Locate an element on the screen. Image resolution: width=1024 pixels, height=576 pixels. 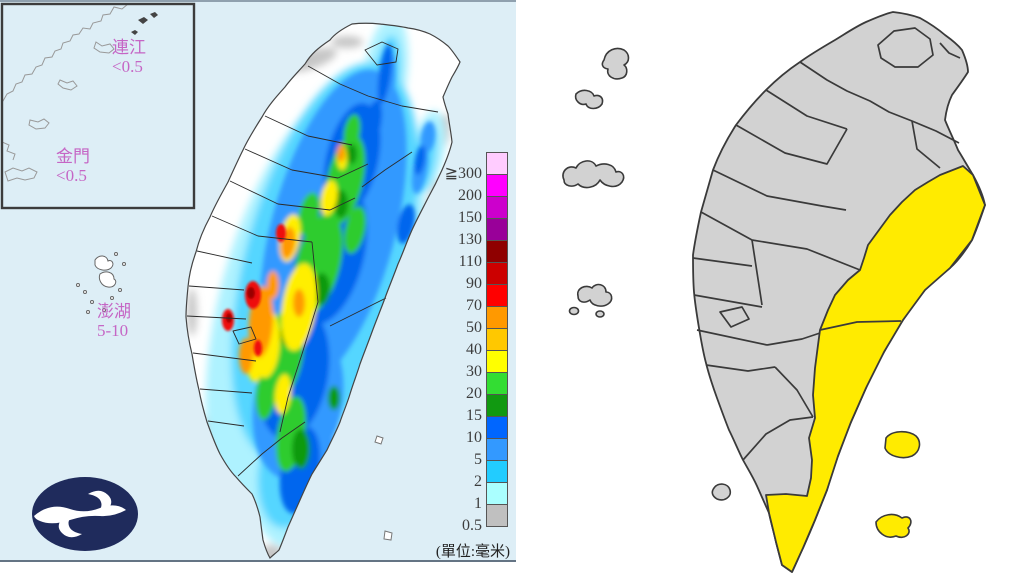
matsu-island-b is located at coordinates (589, 99).